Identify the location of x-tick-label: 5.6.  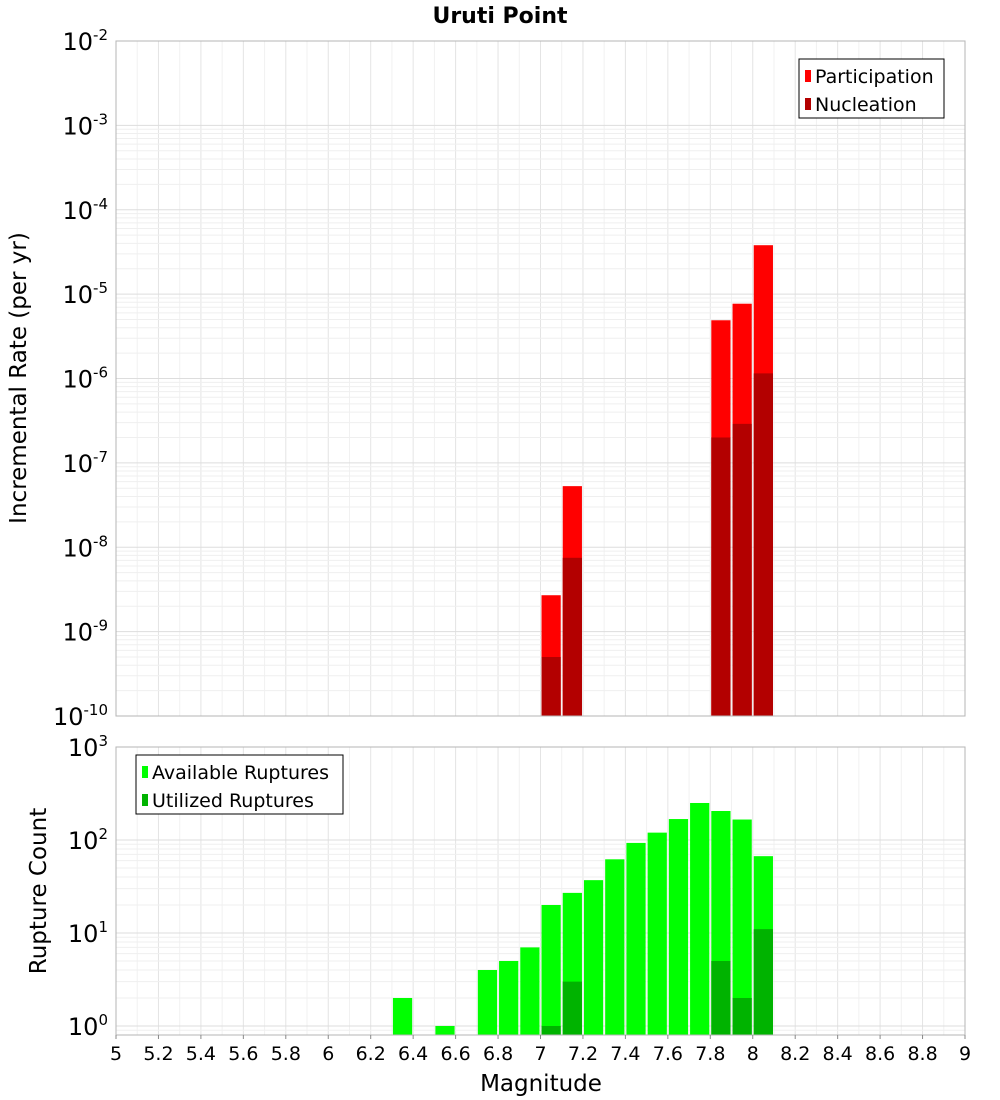
(243, 1054).